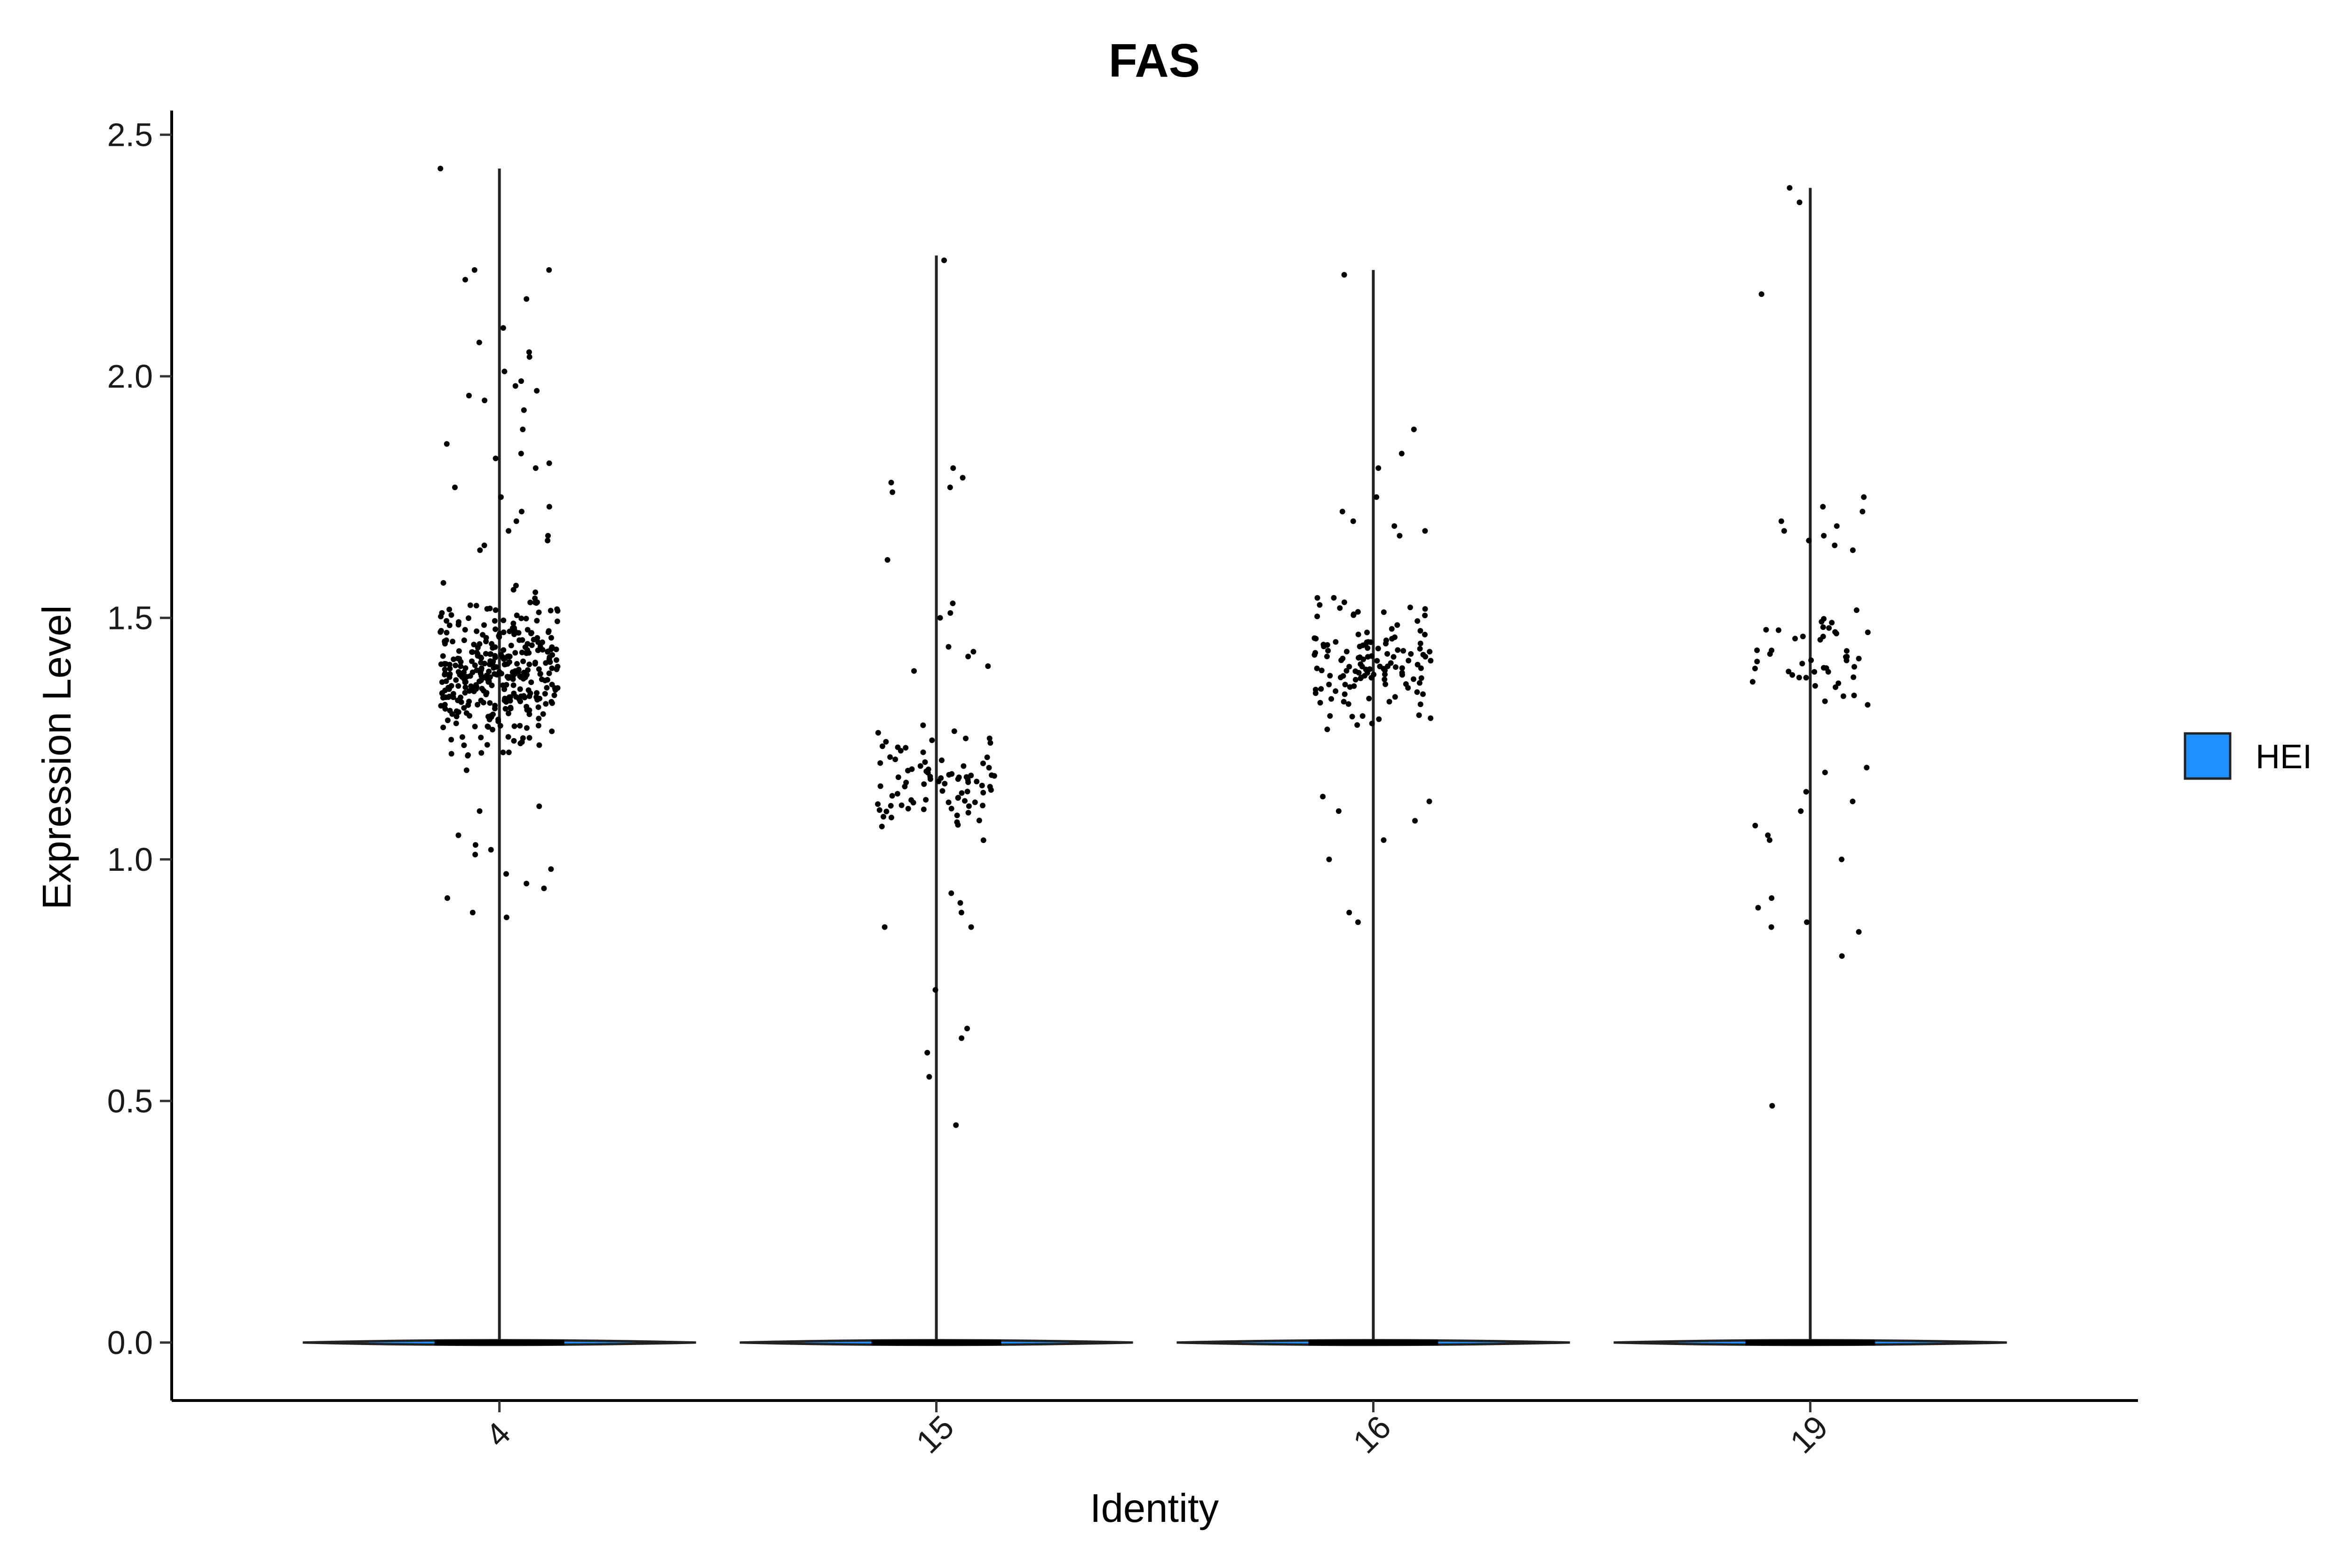  Describe the element at coordinates (1809, 1434) in the screenshot. I see `x-tick-label: 19` at that location.